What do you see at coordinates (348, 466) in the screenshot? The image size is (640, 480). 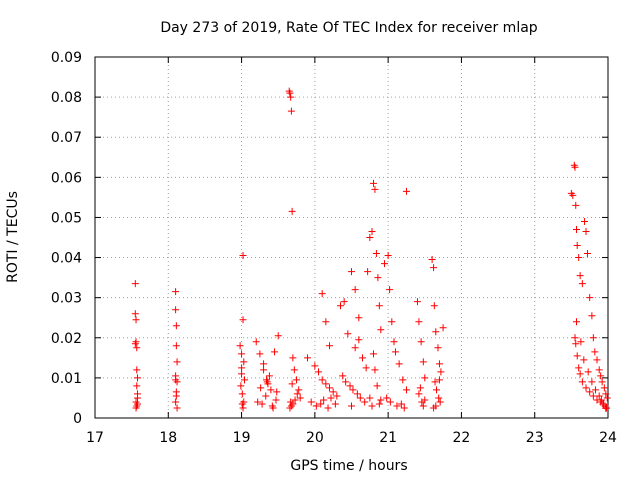 I see `x-axis-label: GPS time / hours` at bounding box center [348, 466].